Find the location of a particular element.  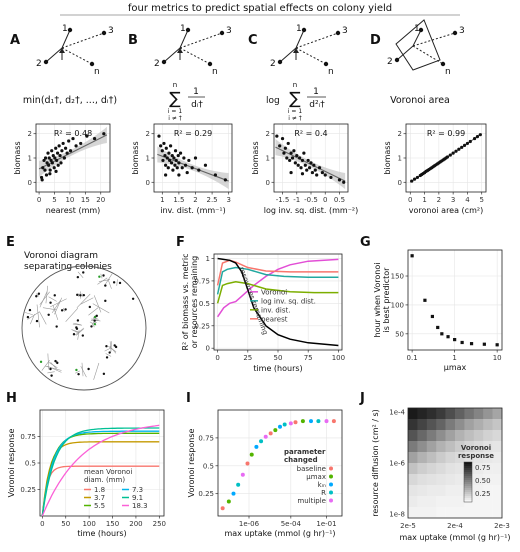

x-axis-label: log inv. sq. dist. (mm⁻²) is located at coordinates (311, 210).